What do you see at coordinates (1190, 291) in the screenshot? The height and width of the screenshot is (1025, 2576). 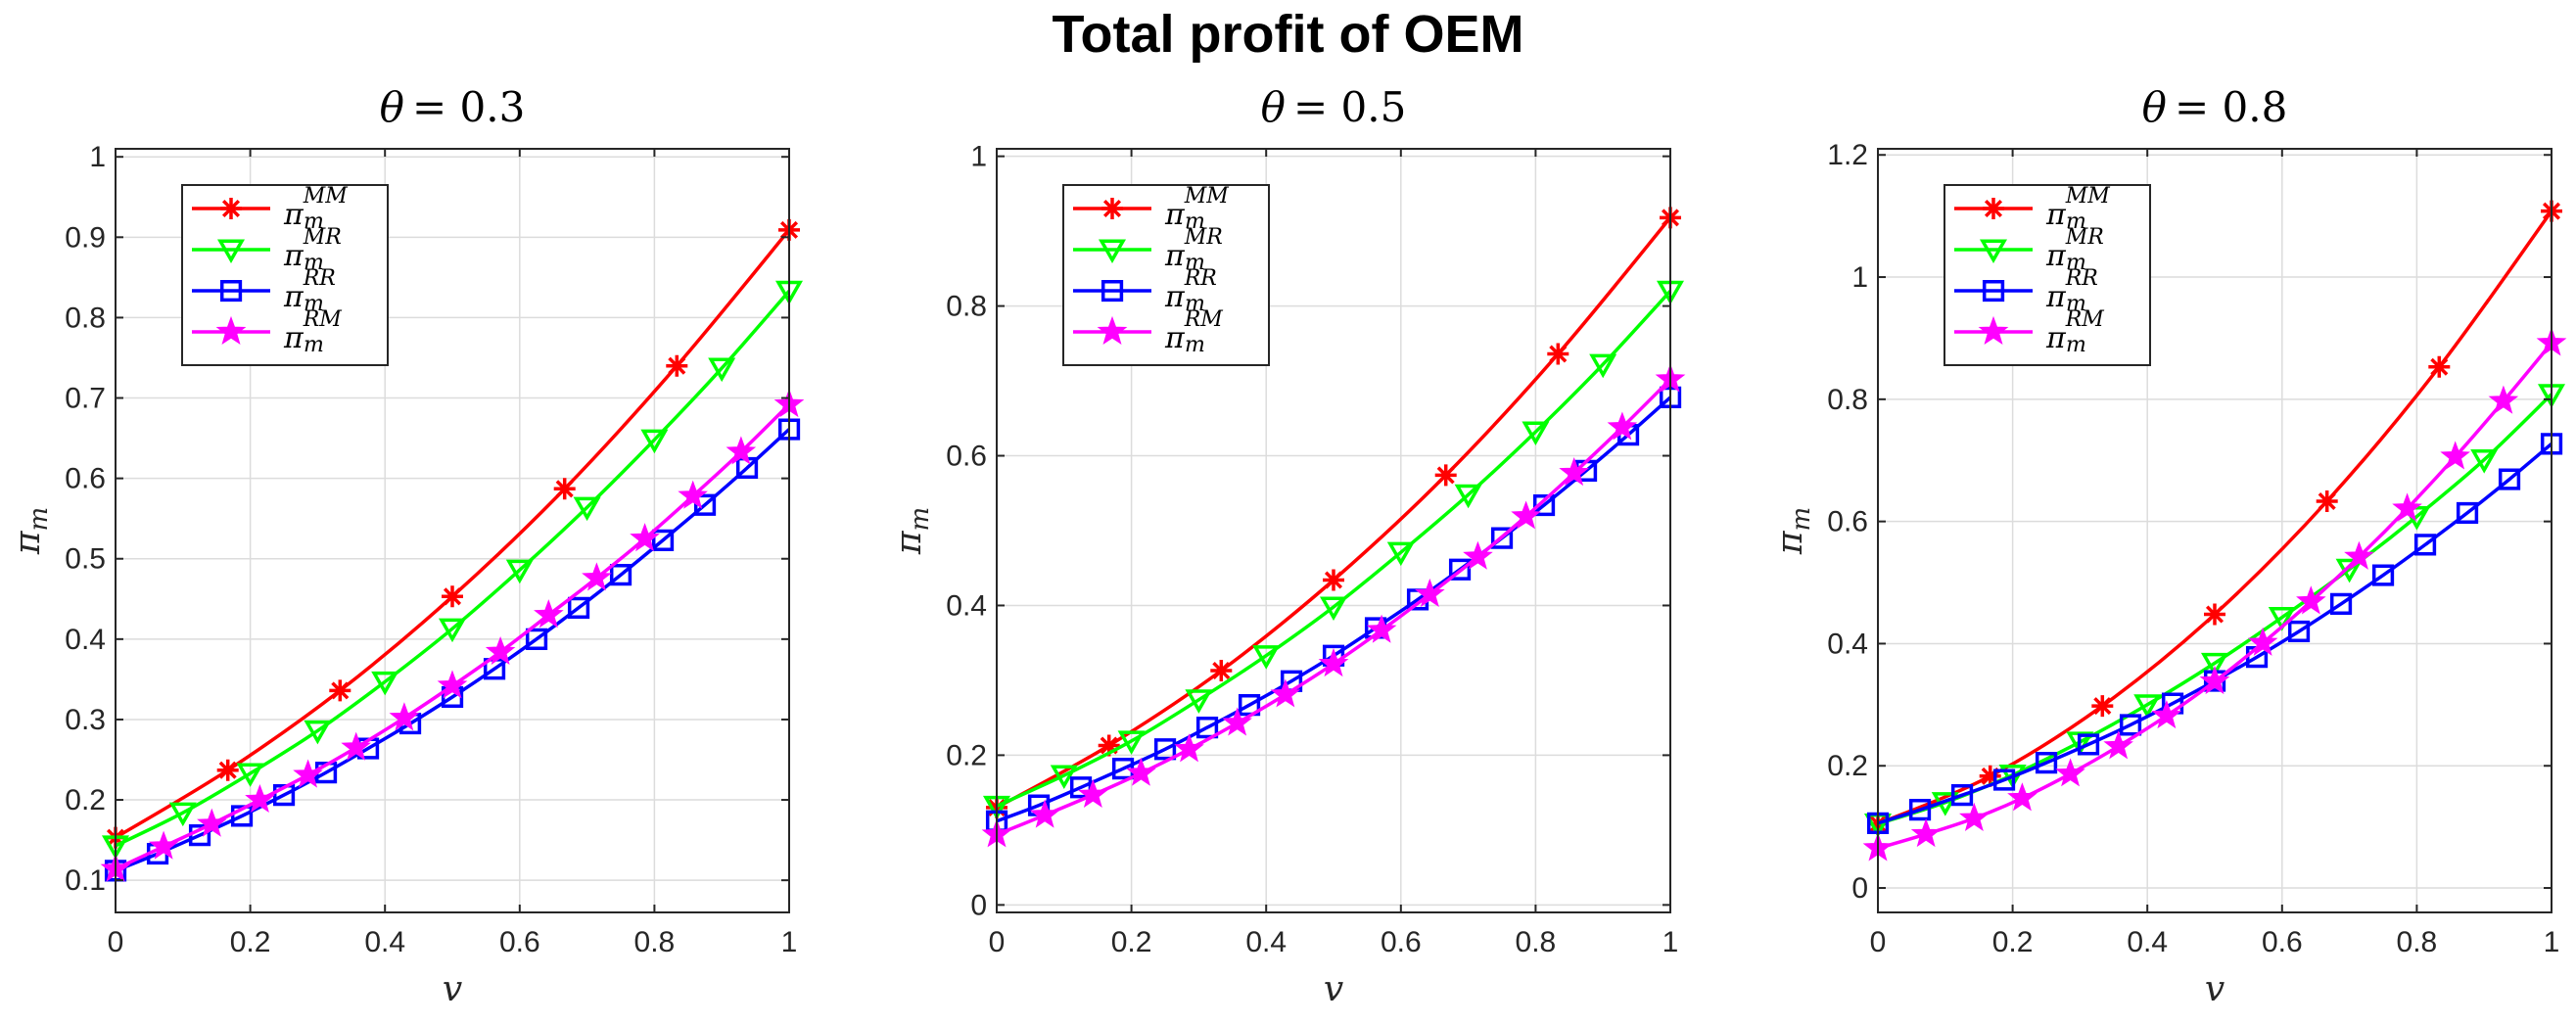 I see `legend-label-rr: πRR m` at bounding box center [1190, 291].